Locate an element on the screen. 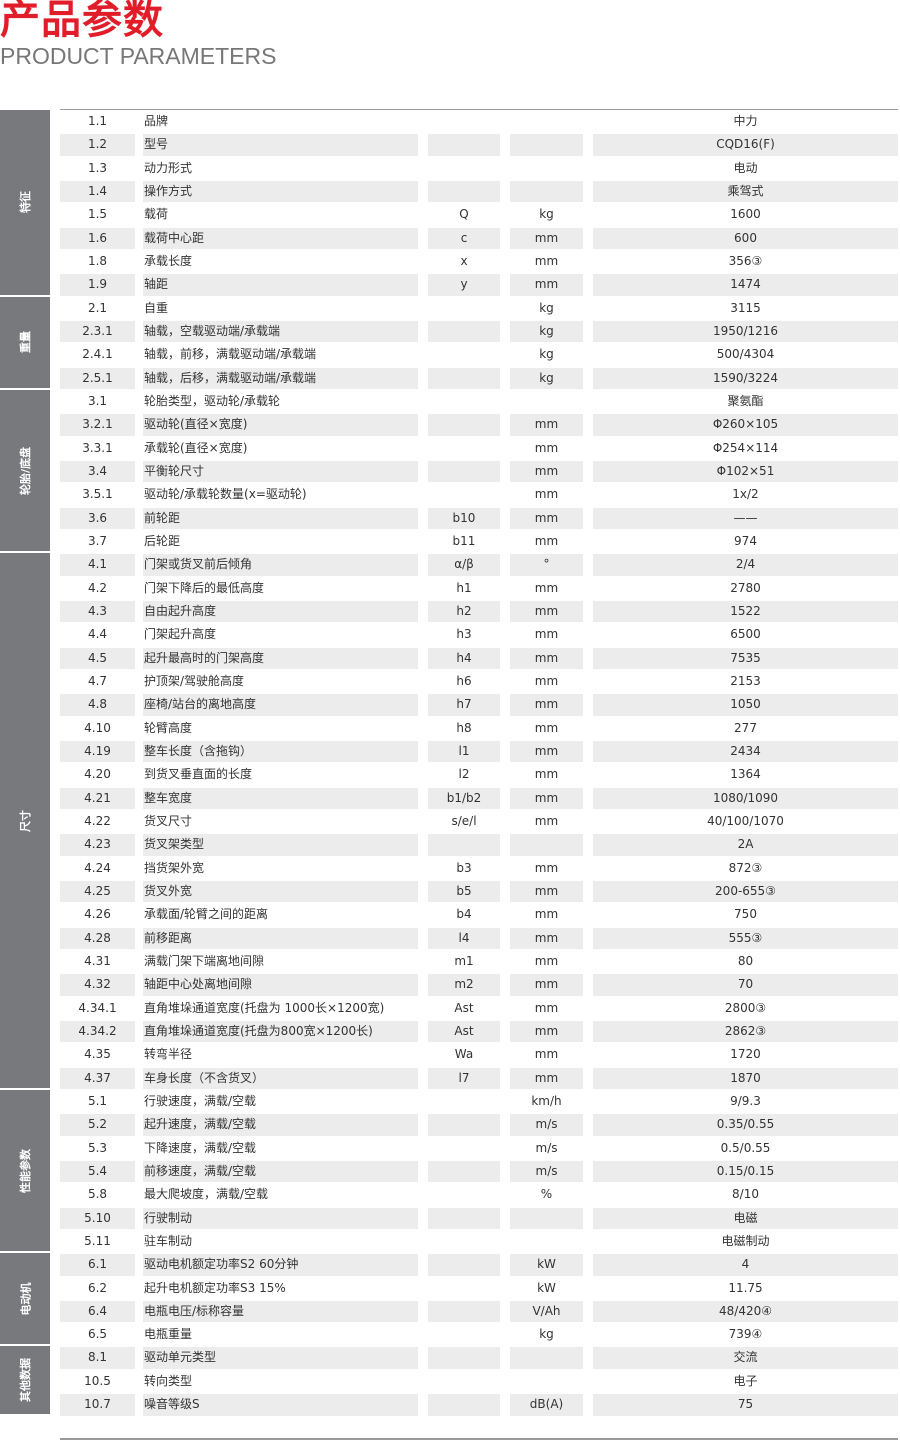 The image size is (900, 1440). item-name: 轴载，前移，满载驱动端/承载端 is located at coordinates (230, 354).